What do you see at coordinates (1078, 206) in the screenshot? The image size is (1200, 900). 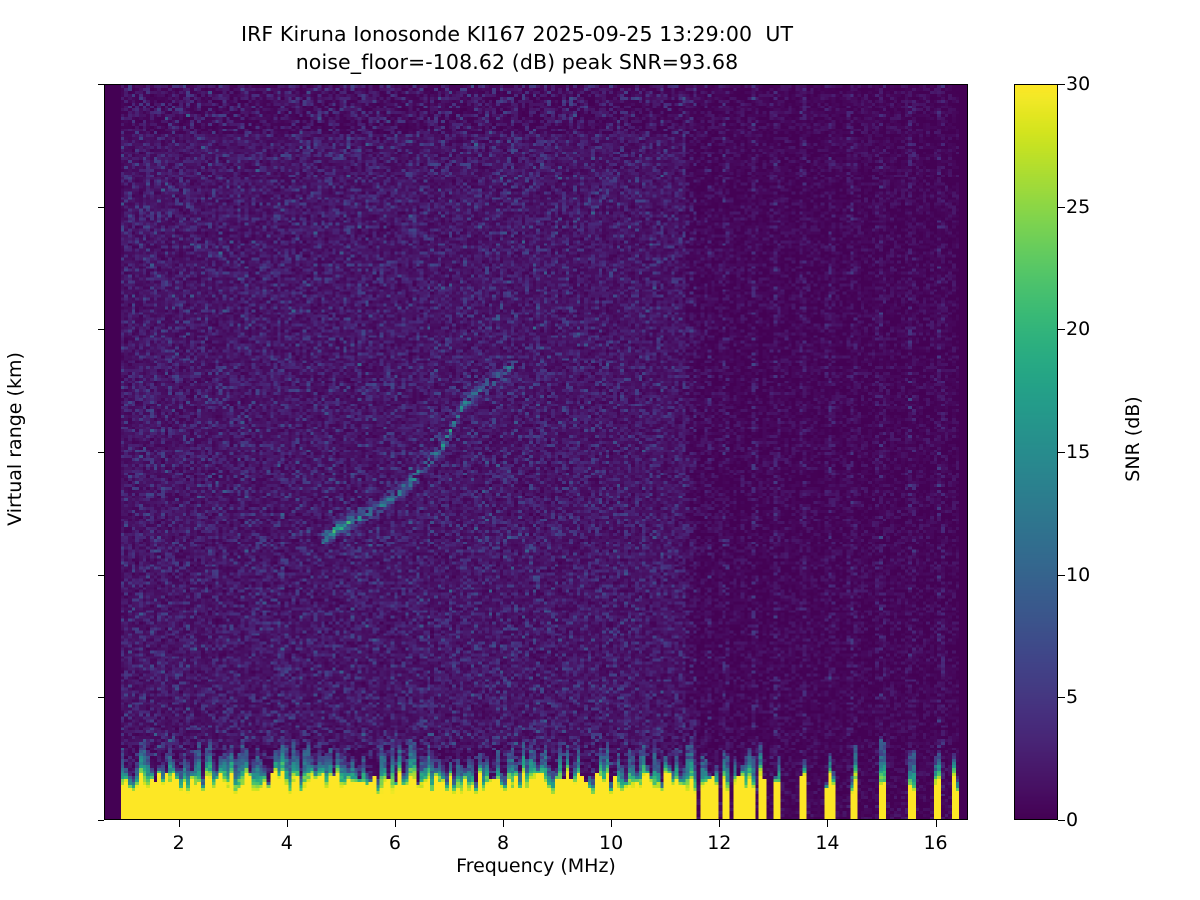 I see `colorbar-tick-label: 25` at bounding box center [1078, 206].